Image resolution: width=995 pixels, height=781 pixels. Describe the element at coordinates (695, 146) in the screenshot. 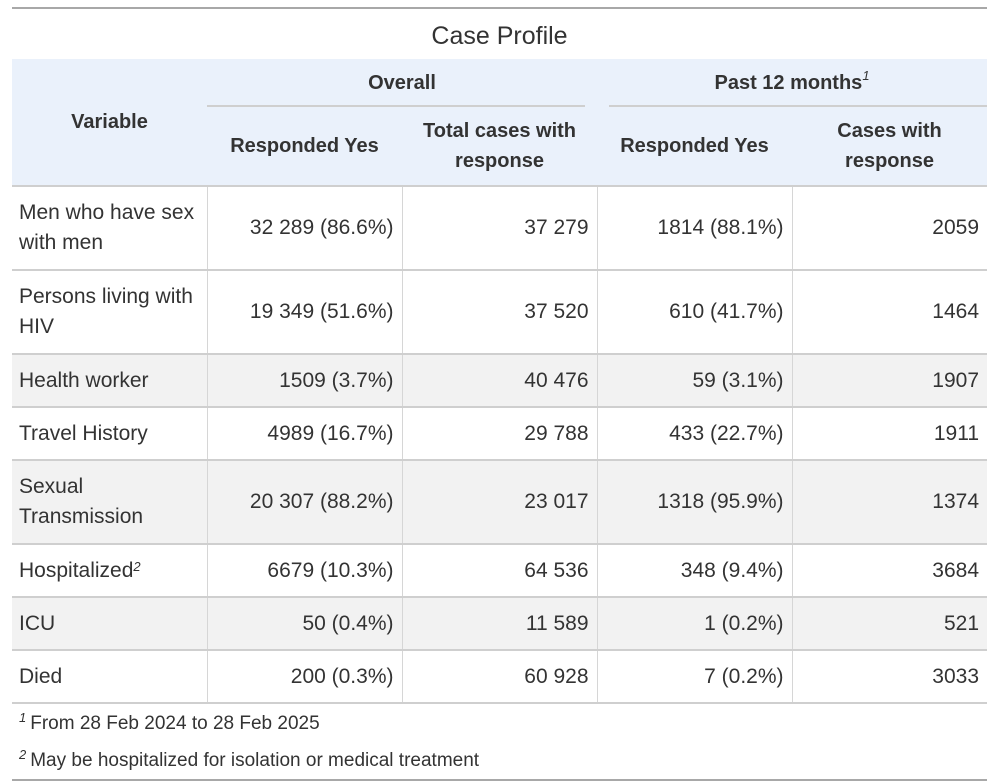

I see `header-past-responded-yes: Responded Yes` at that location.